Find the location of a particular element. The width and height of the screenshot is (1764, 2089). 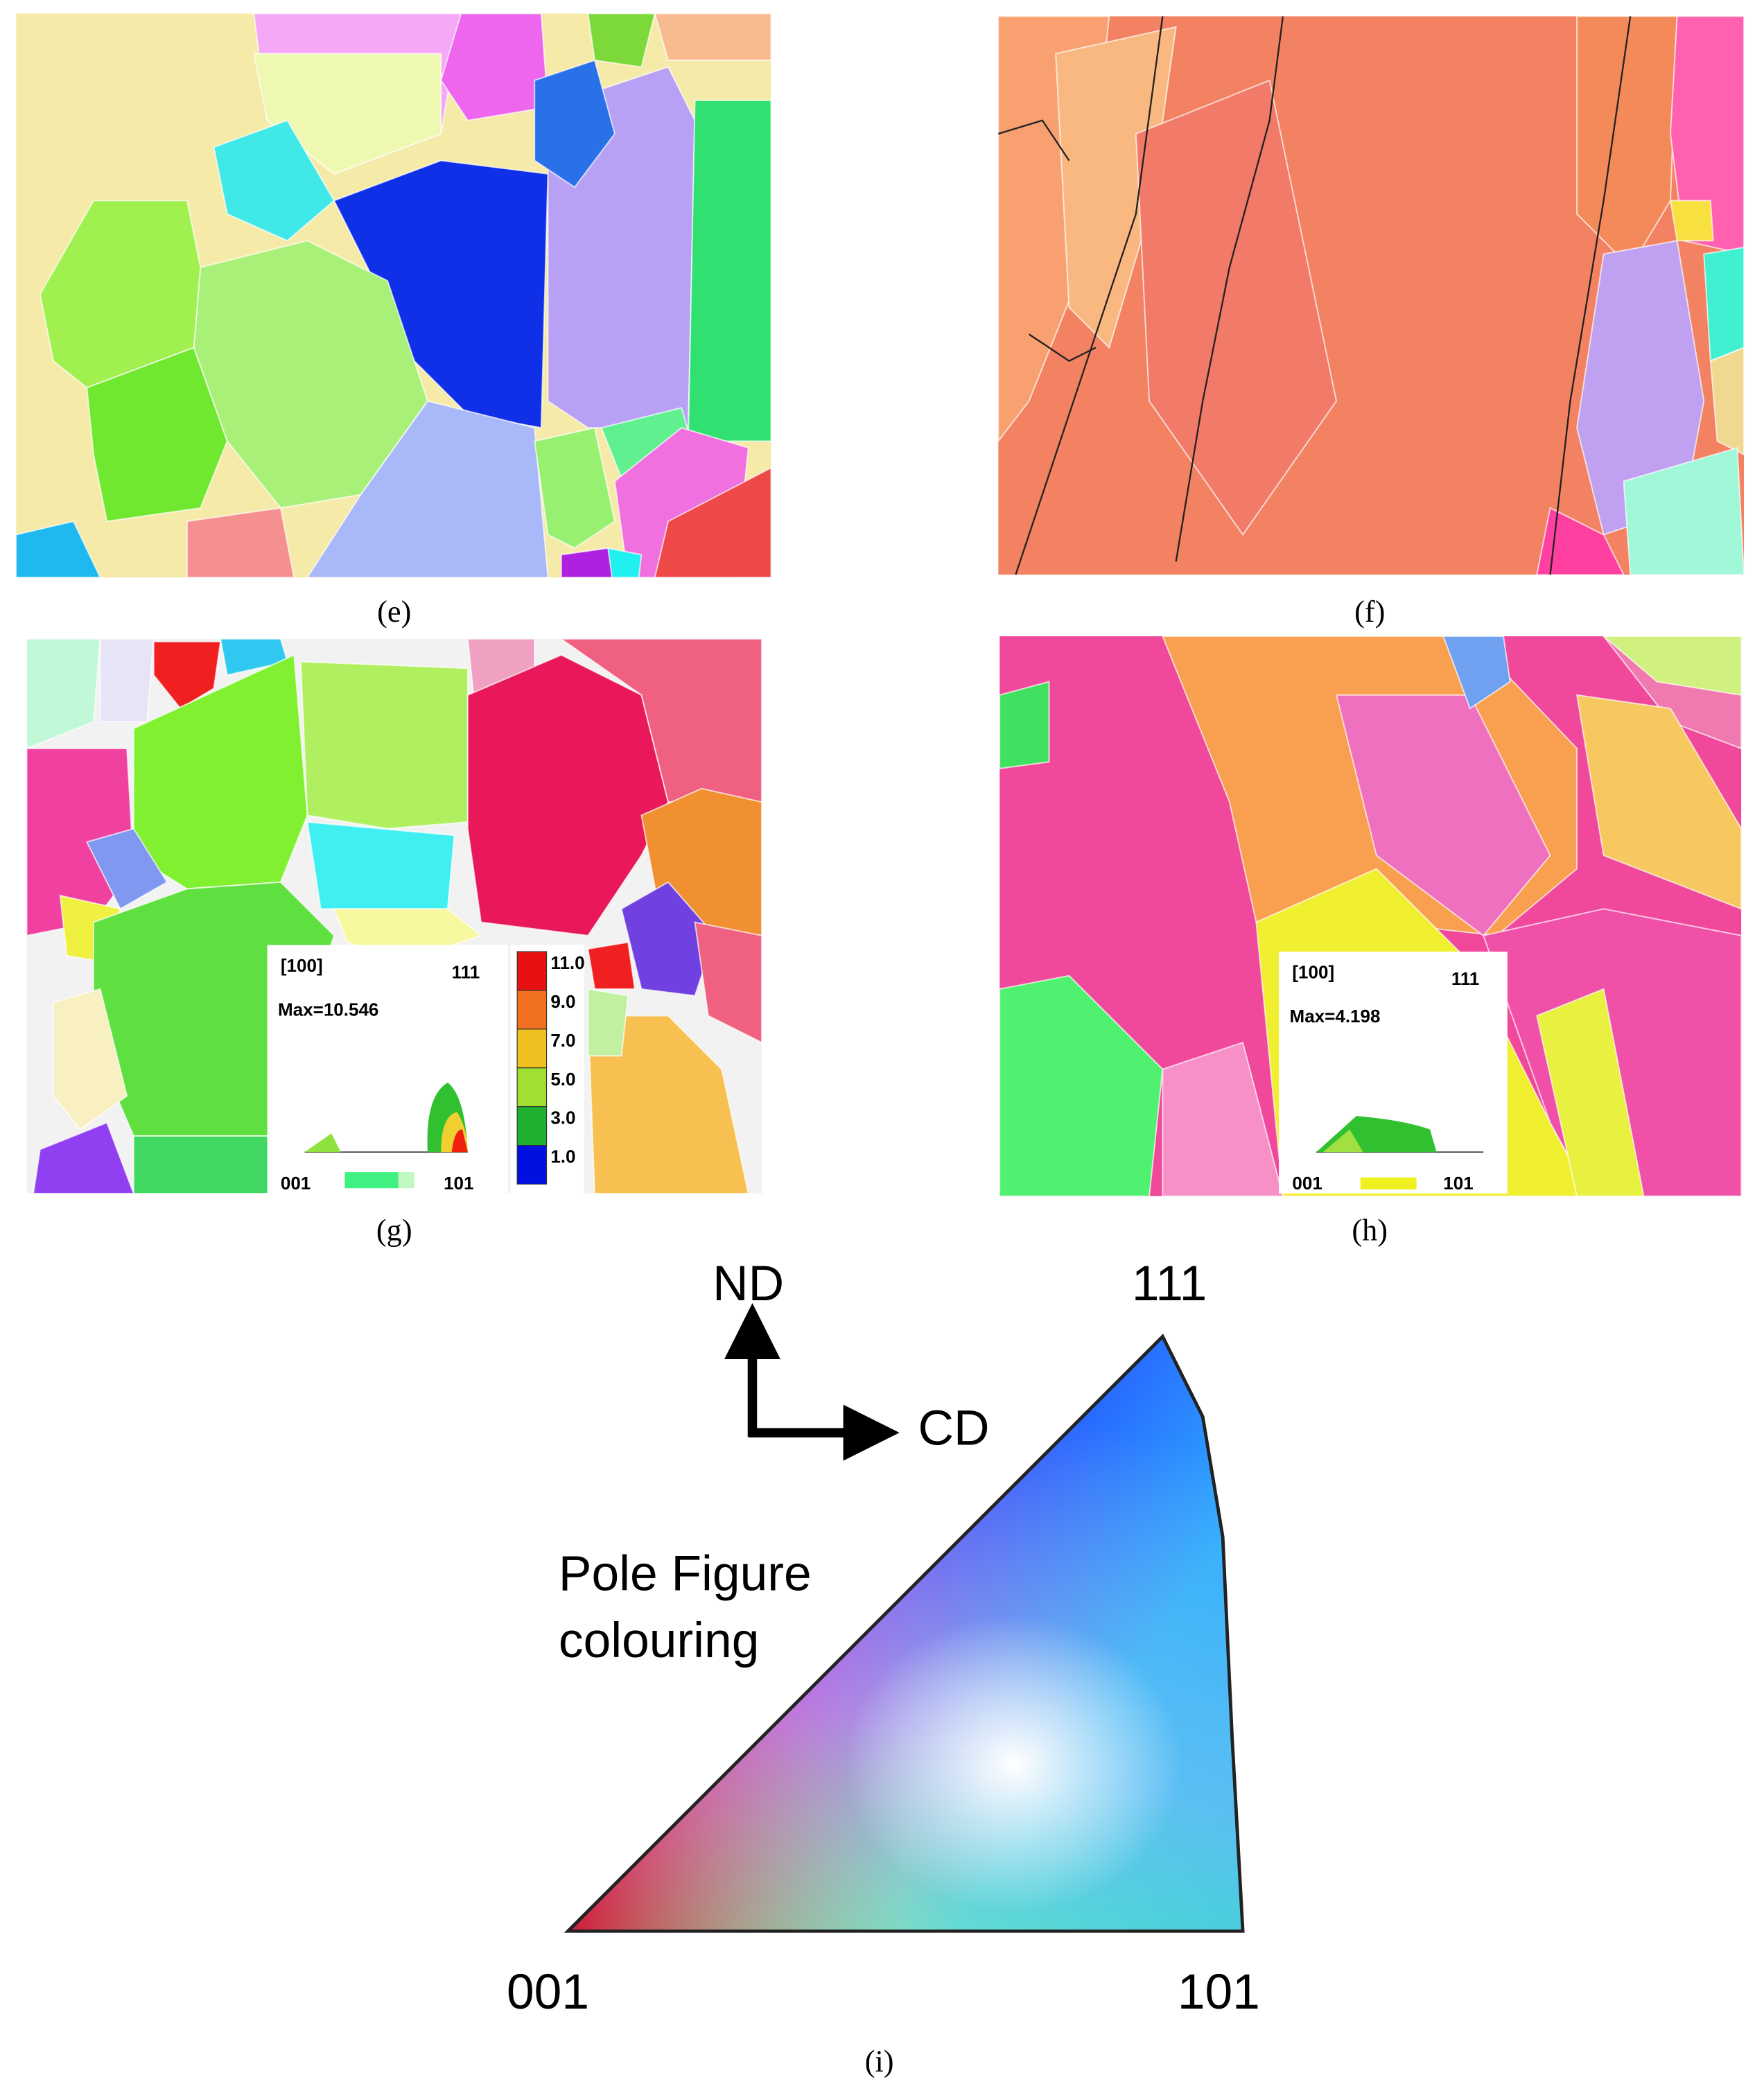

inset-max: Max=10.546 is located at coordinates (328, 1010).